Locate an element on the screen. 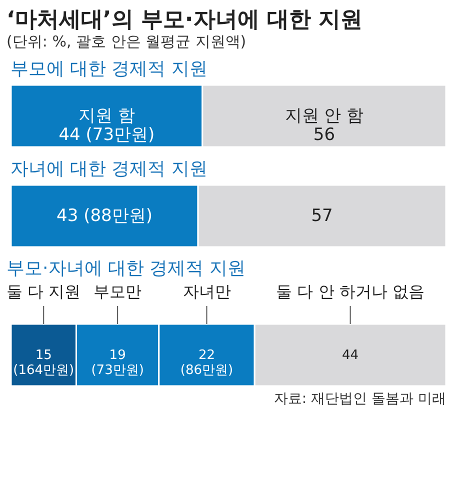 Image resolution: width=455 pixels, height=480 pixels. text: 자료: 재단법인 돌봄과 미래 is located at coordinates (360, 399).